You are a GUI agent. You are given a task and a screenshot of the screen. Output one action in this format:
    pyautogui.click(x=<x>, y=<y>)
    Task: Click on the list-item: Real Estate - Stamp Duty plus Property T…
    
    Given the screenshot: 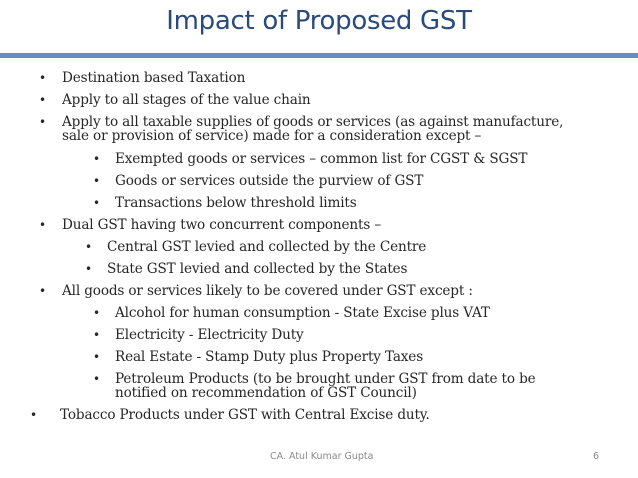 What is the action you would take?
    pyautogui.click(x=269, y=357)
    